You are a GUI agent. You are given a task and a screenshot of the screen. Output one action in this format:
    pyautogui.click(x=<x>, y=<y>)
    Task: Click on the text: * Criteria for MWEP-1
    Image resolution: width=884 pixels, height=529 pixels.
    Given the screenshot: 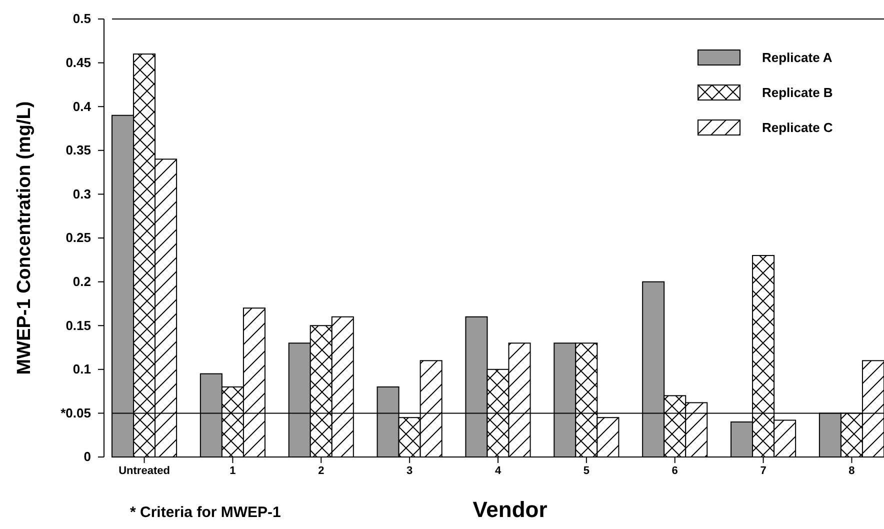 What is the action you would take?
    pyautogui.click(x=205, y=512)
    